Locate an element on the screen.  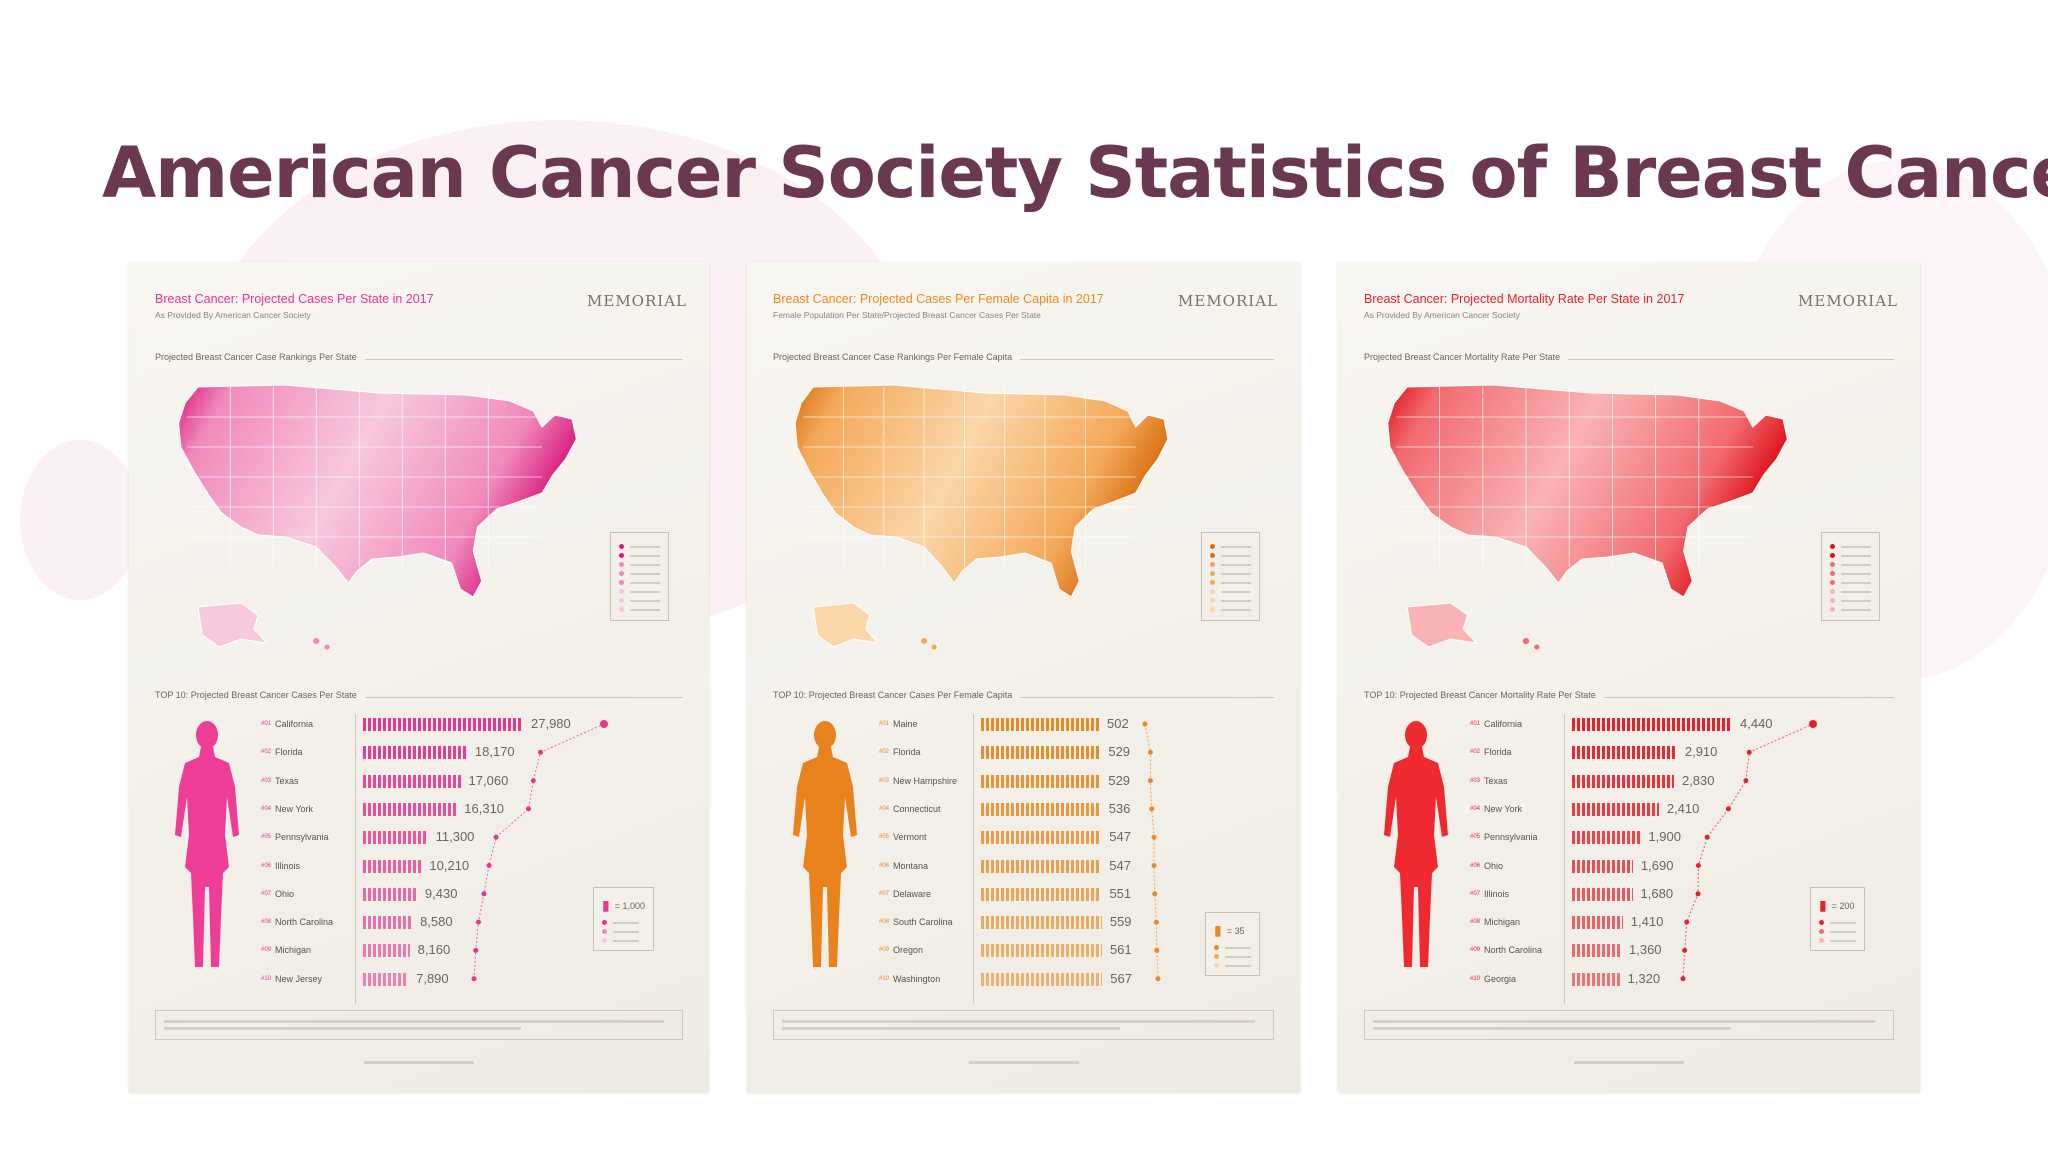
state-name: Georgia is located at coordinates (1500, 978).